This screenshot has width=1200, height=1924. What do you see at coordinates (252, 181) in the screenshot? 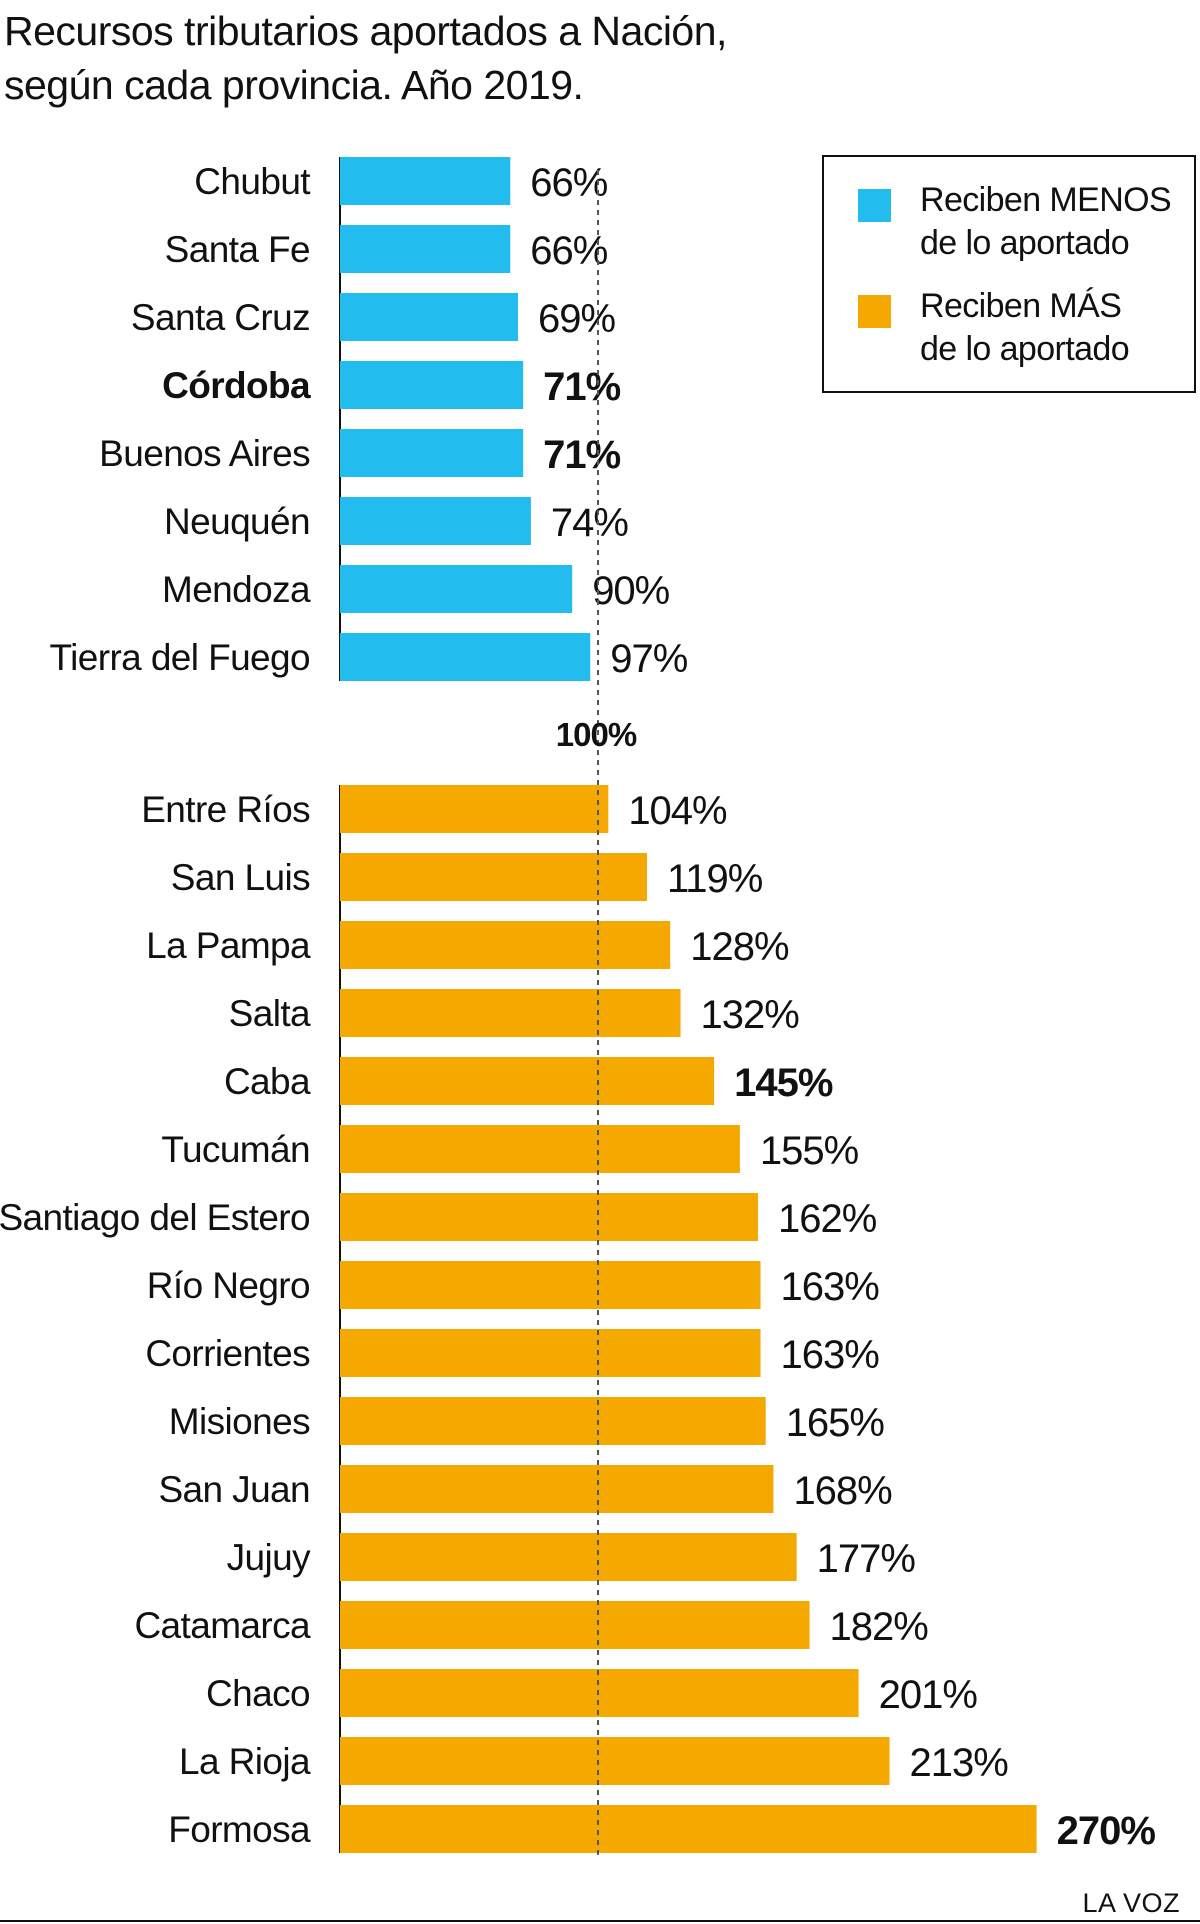
I see `category-label-chubut: Chubut` at bounding box center [252, 181].